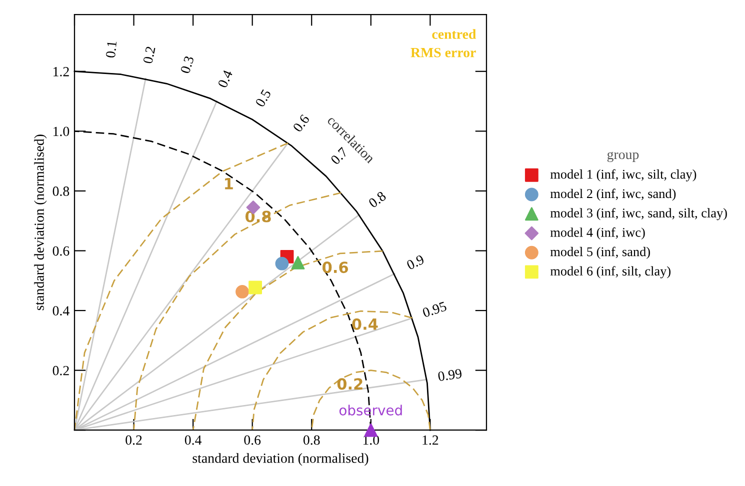  What do you see at coordinates (111, 49) in the screenshot?
I see `annotation: 0.1` at bounding box center [111, 49].